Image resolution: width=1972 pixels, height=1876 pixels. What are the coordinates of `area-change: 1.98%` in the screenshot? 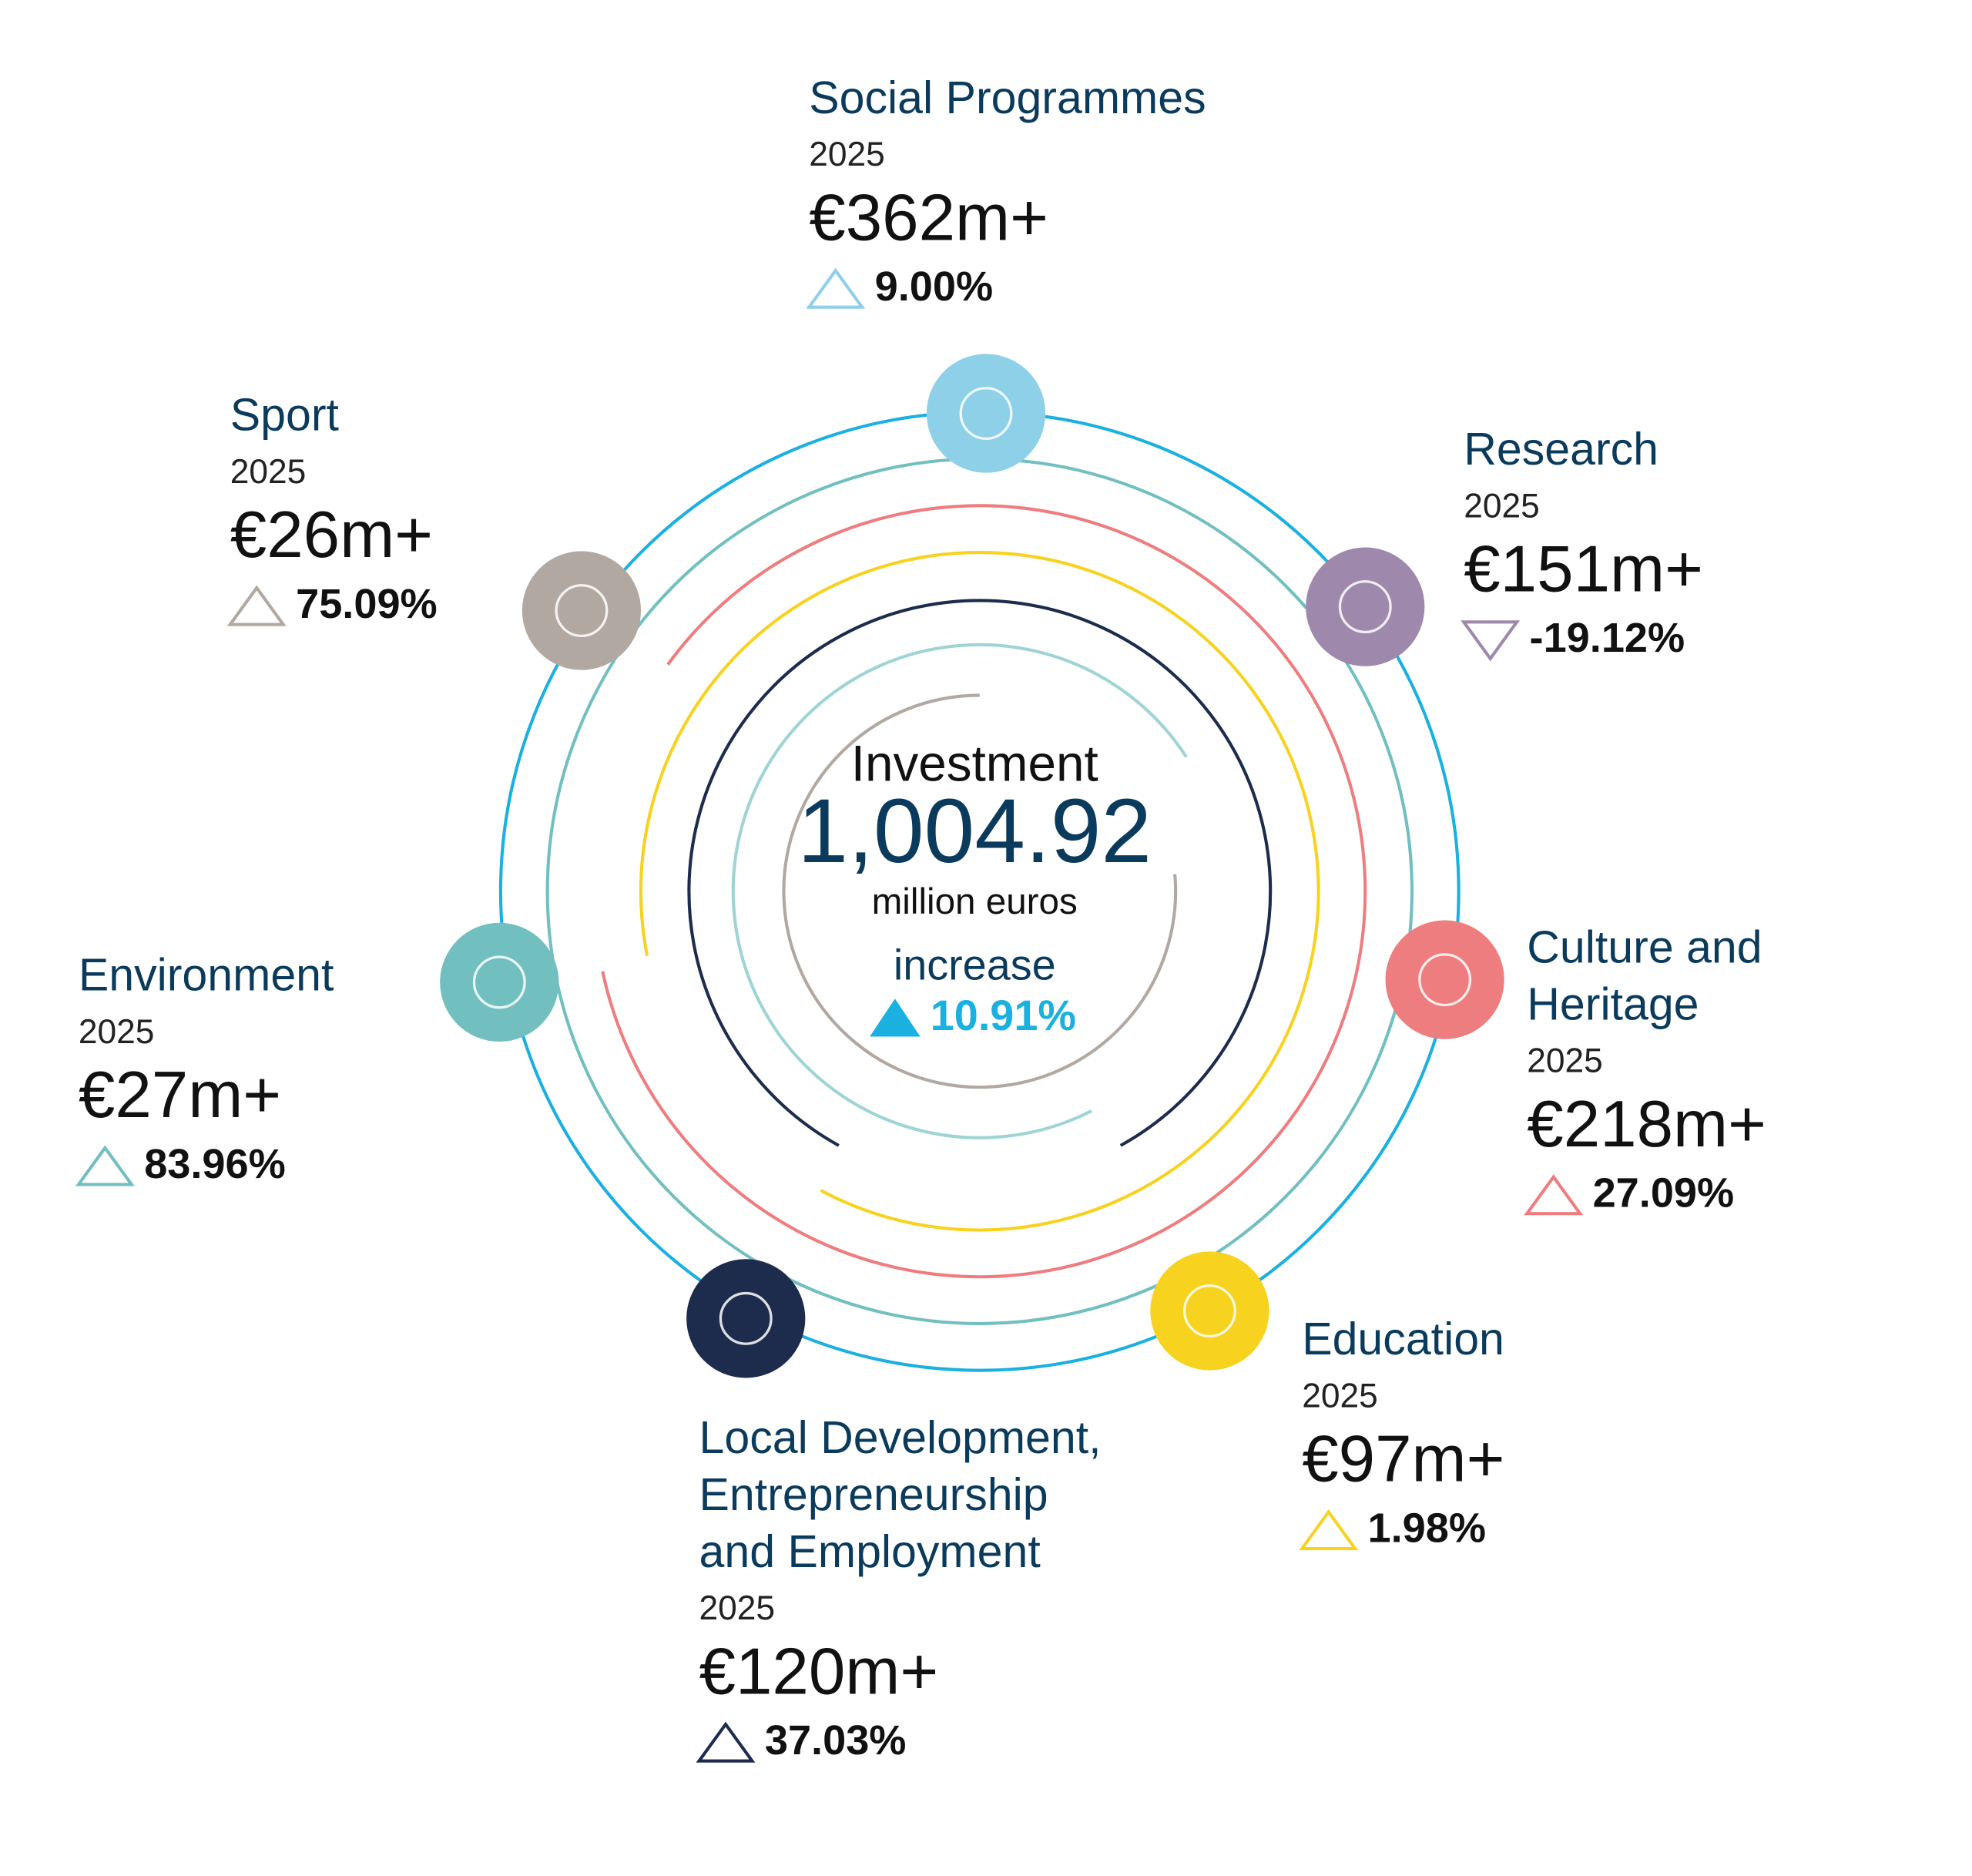 It's located at (1427, 1528).